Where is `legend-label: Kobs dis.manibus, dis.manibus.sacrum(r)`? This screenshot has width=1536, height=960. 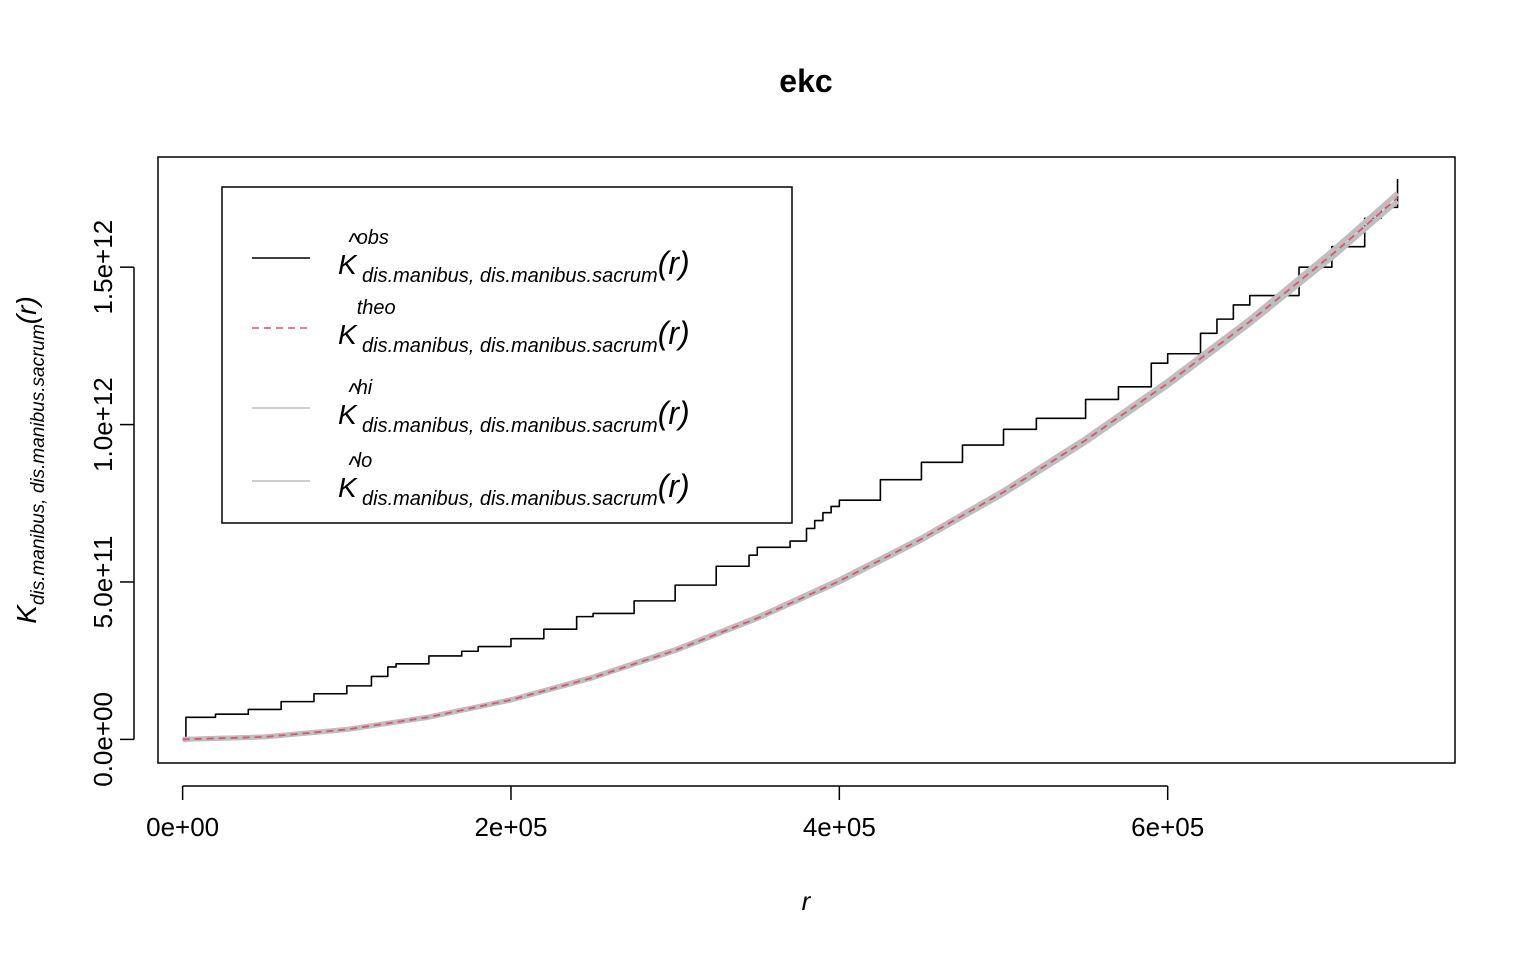
legend-label: Kobs dis.manibus, dis.manibus.sacrum(r) is located at coordinates (514, 257).